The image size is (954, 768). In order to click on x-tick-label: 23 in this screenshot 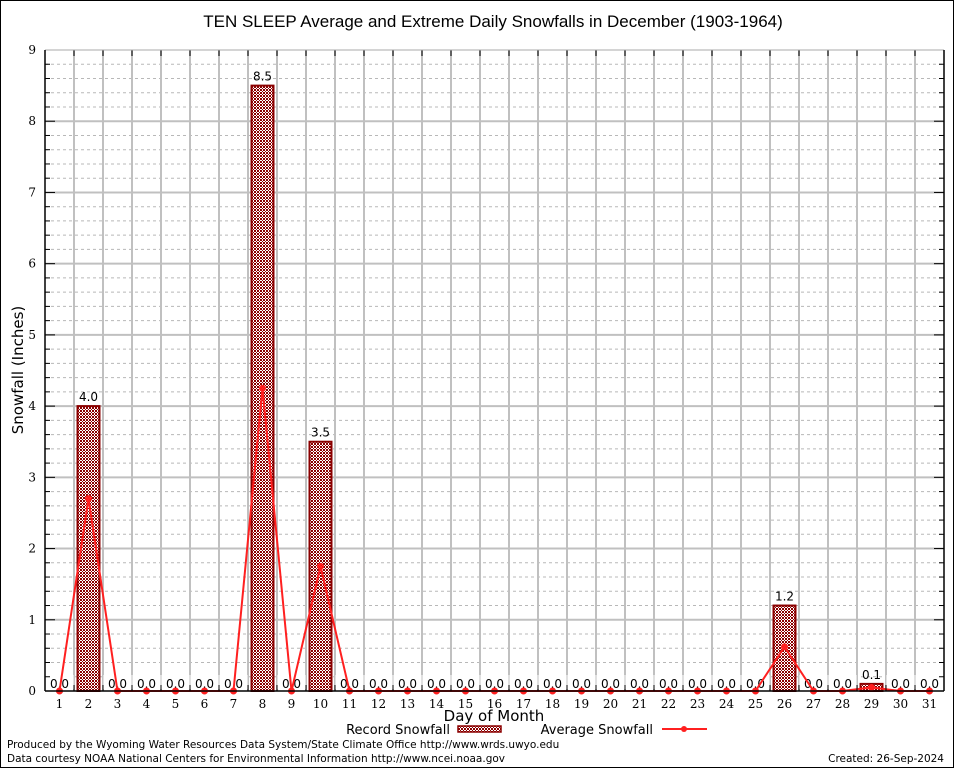, I will do `click(697, 704)`.